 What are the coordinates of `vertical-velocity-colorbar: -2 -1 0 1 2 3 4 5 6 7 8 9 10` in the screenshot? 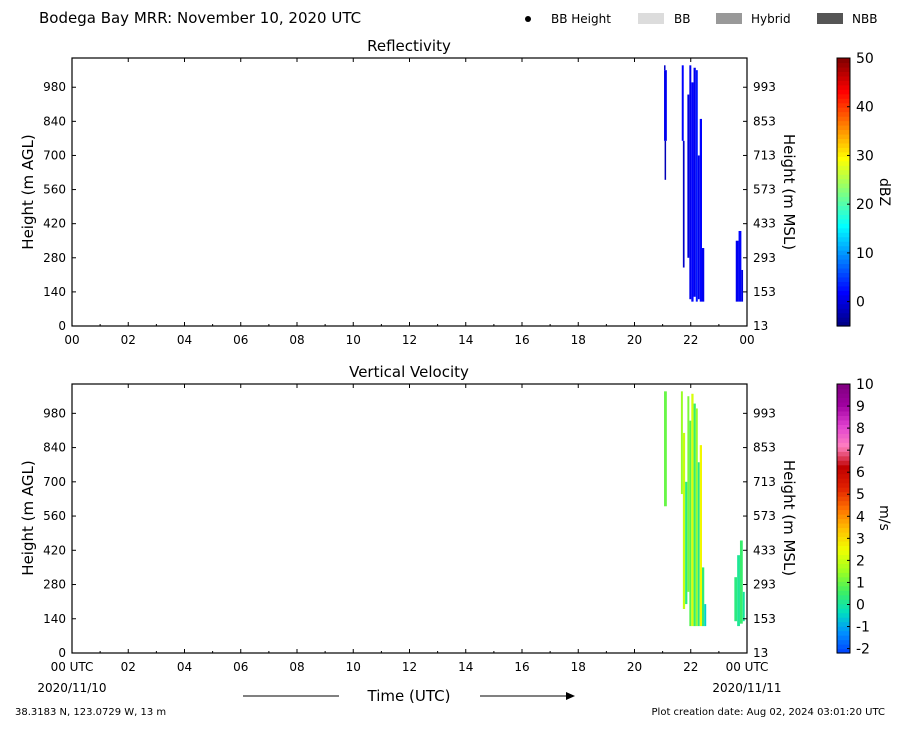 It's located at (855, 517).